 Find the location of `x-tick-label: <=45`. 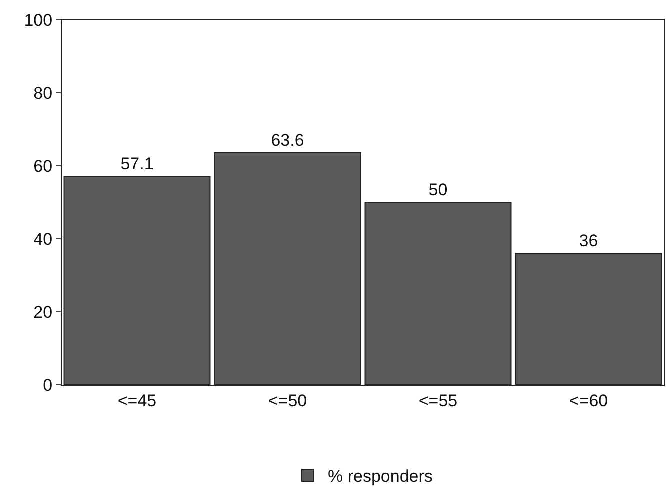

x-tick-label: <=45 is located at coordinates (137, 400).